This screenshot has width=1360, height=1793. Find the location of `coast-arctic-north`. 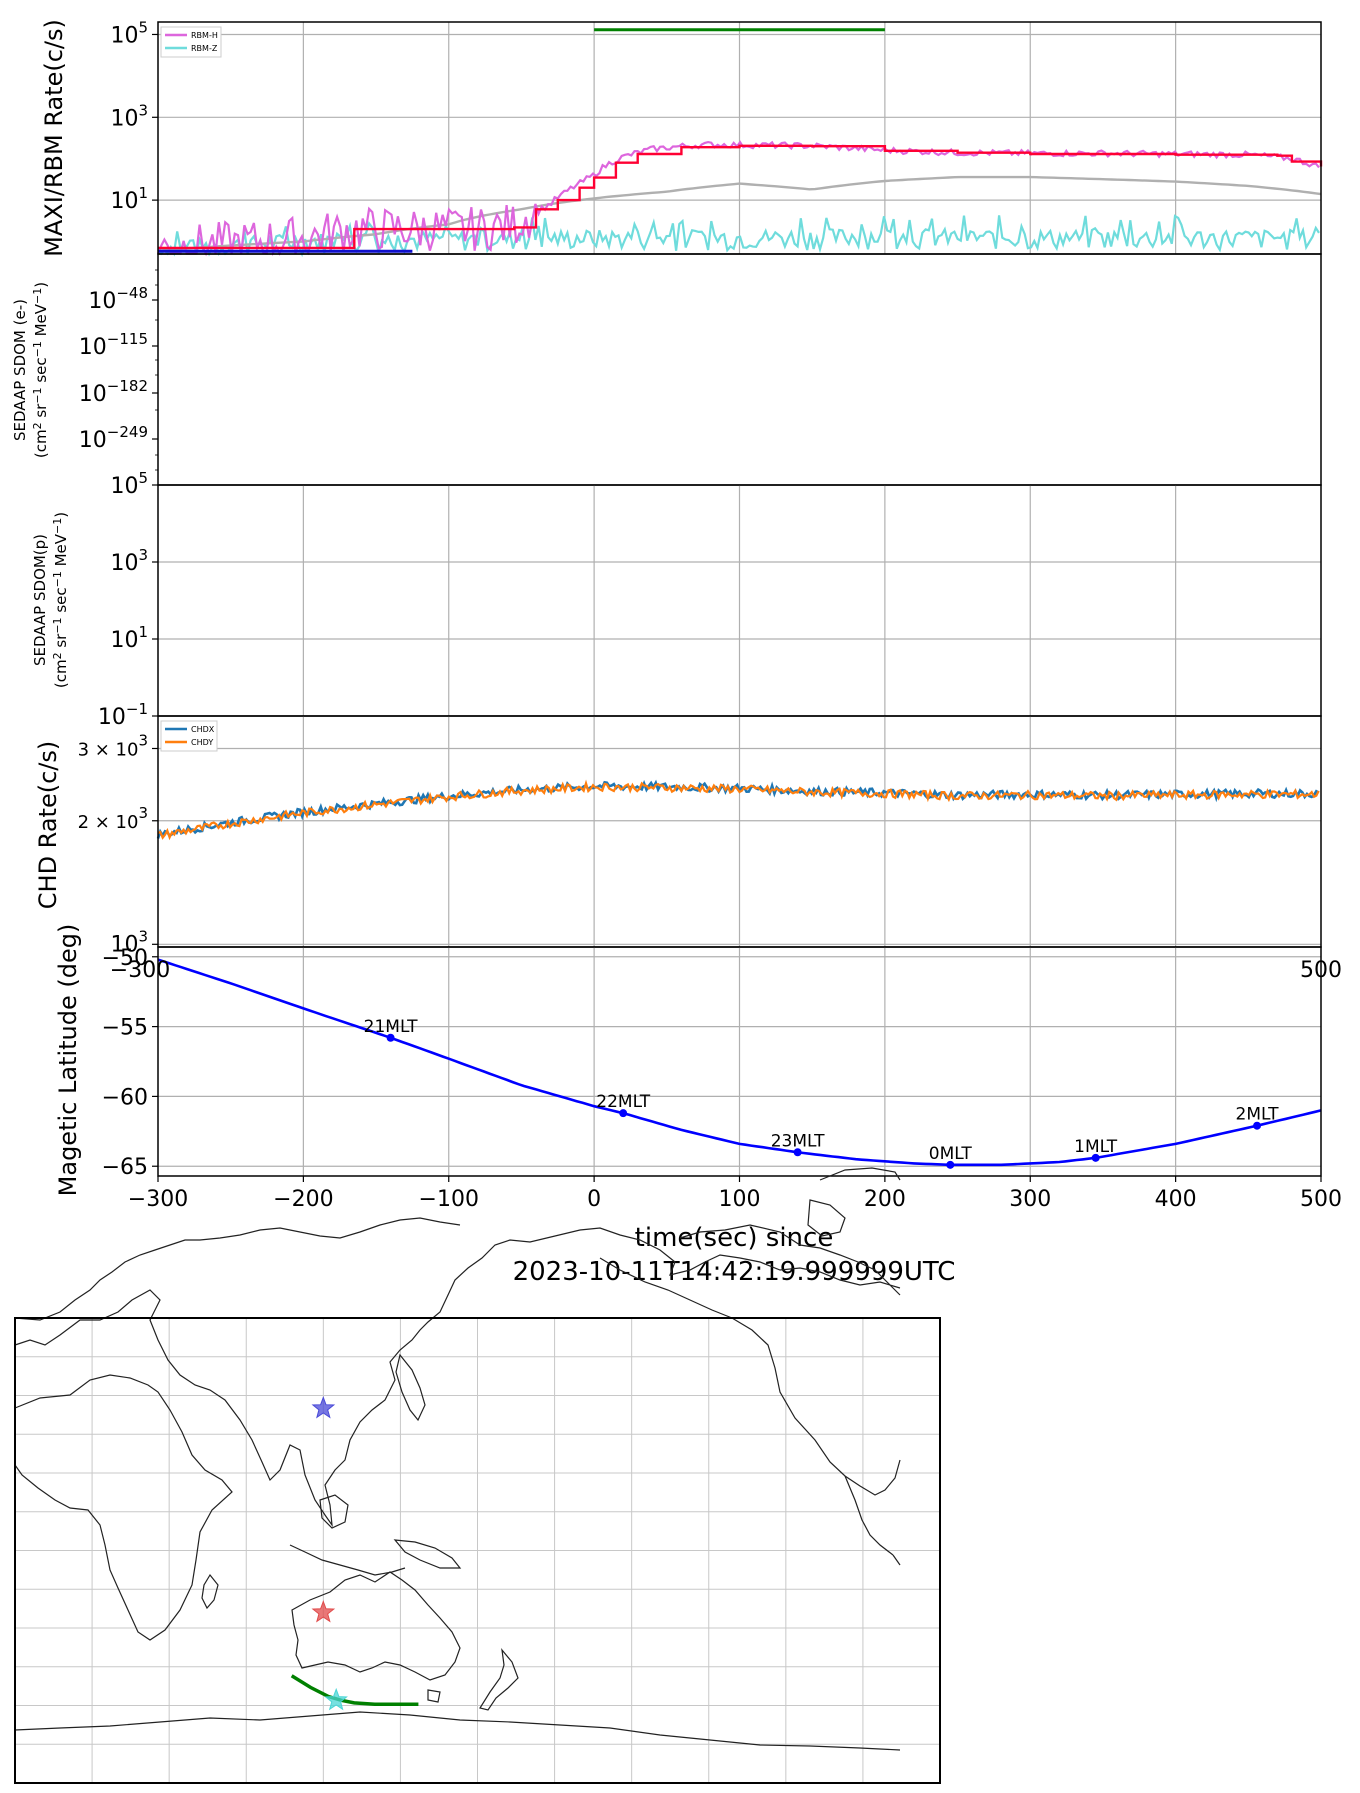

coast-arctic-north is located at coordinates (237, 1269).